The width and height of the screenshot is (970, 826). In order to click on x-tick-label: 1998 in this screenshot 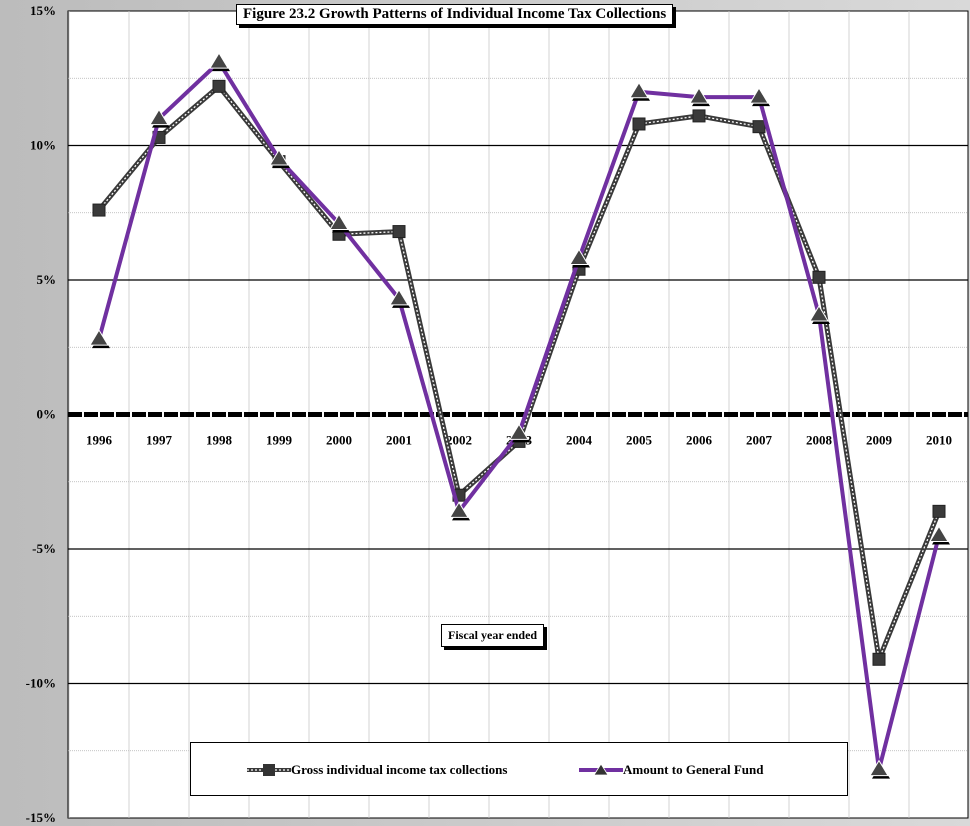, I will do `click(219, 440)`.